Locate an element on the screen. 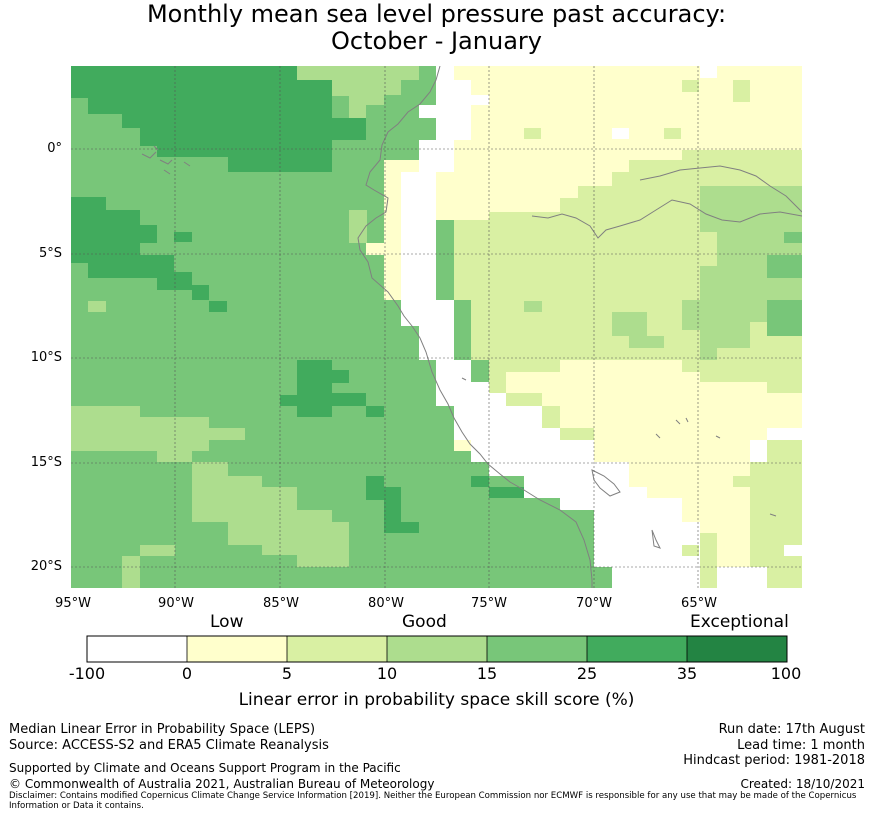 This screenshot has height=816, width=873. cell-ygreen-n1 is located at coordinates (741, 91).